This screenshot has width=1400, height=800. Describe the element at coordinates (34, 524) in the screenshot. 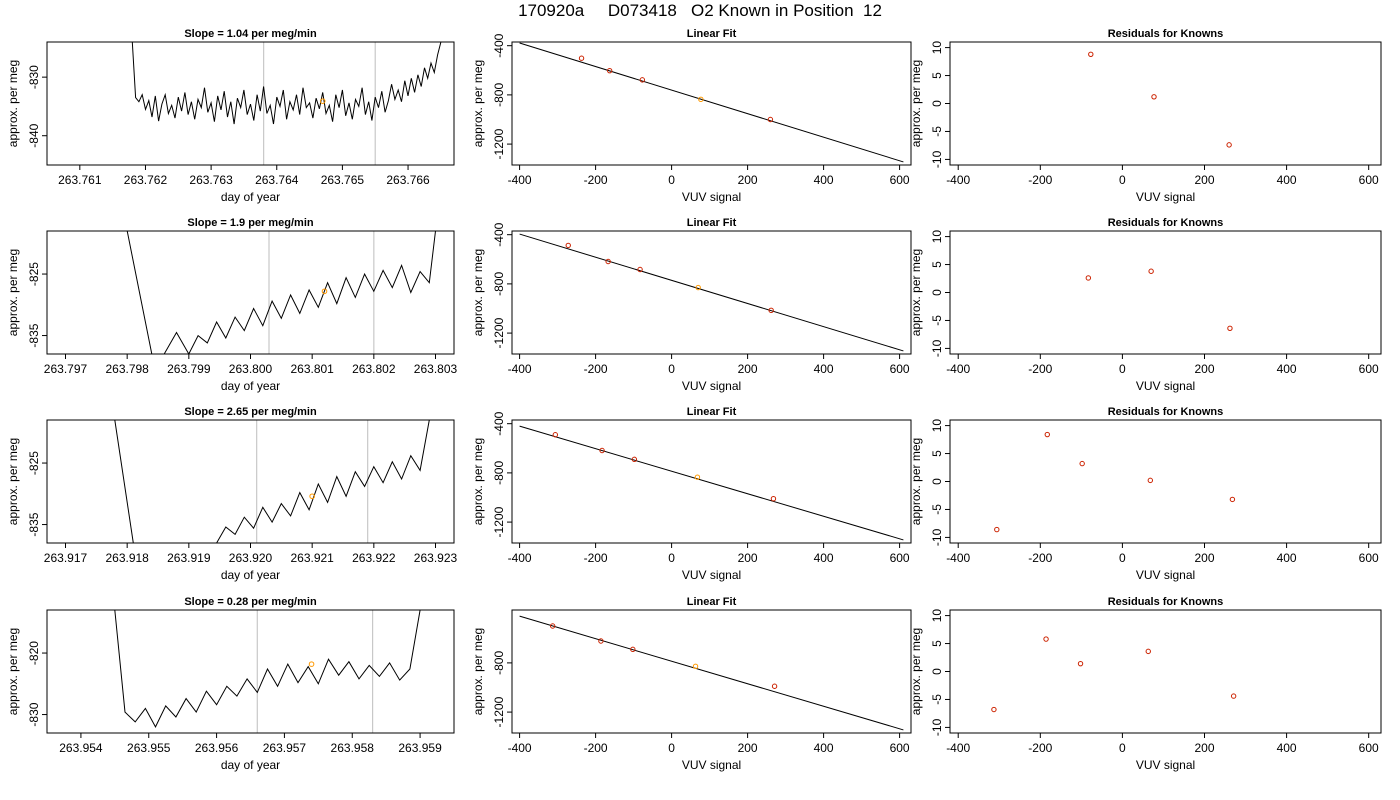

I see `y-tick-label: -835` at that location.